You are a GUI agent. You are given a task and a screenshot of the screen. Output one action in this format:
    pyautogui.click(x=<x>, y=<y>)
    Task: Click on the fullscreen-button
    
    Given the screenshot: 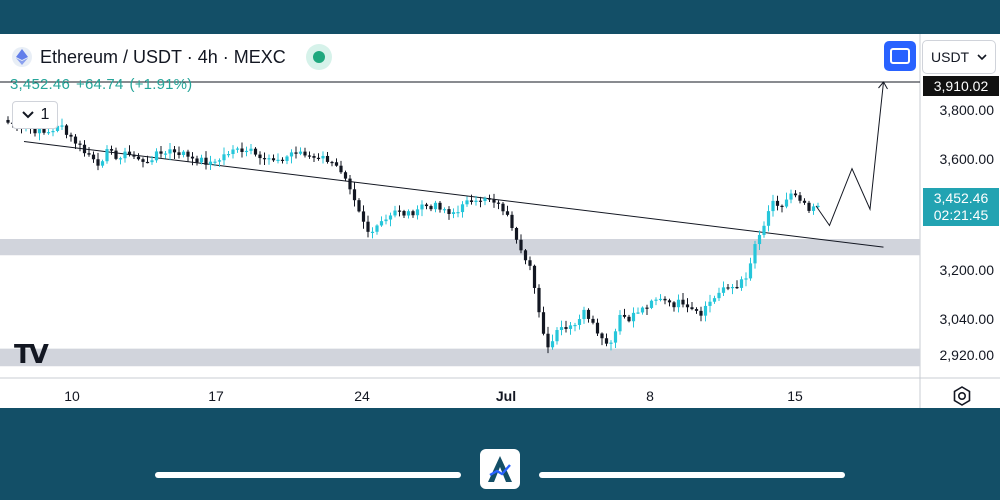 What is the action you would take?
    pyautogui.click(x=900, y=56)
    